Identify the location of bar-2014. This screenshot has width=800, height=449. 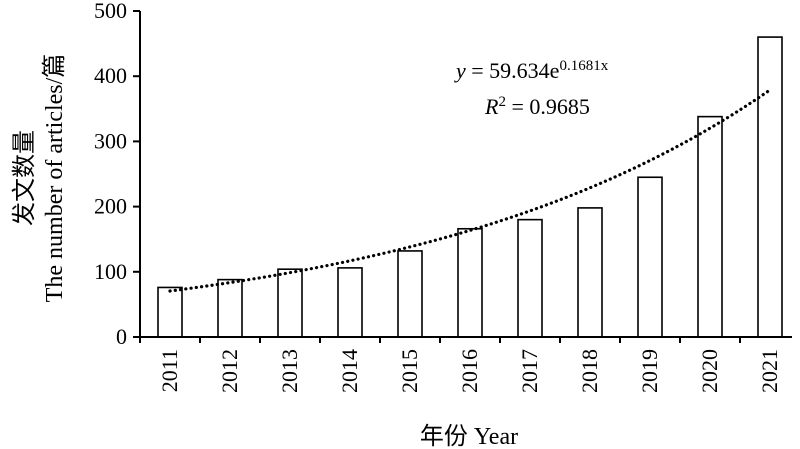
(350, 302).